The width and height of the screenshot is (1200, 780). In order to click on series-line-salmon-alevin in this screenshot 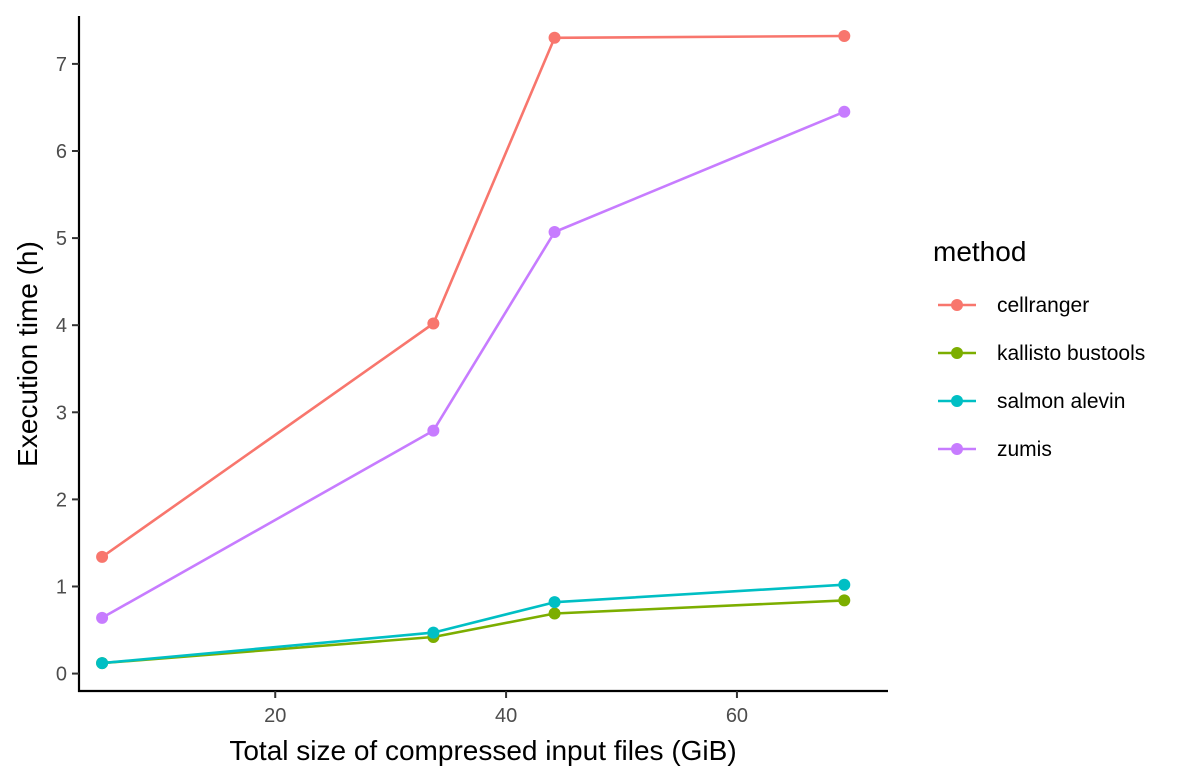, I will do `click(473, 624)`.